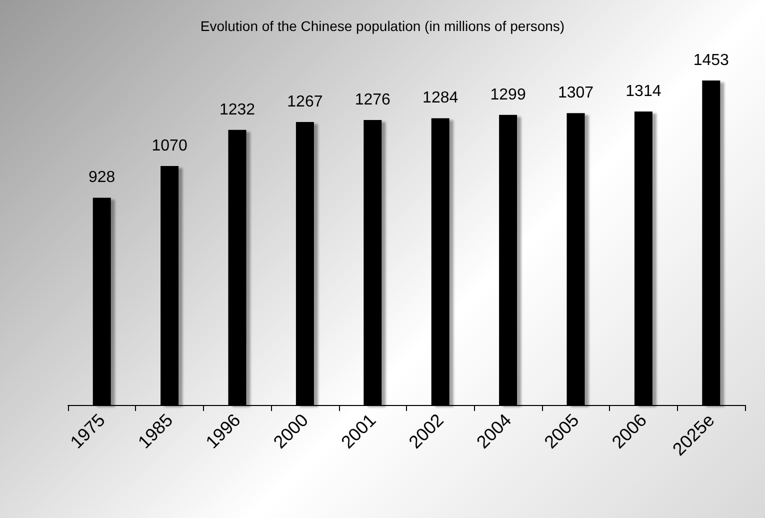  I want to click on data-label: 1267, so click(305, 102).